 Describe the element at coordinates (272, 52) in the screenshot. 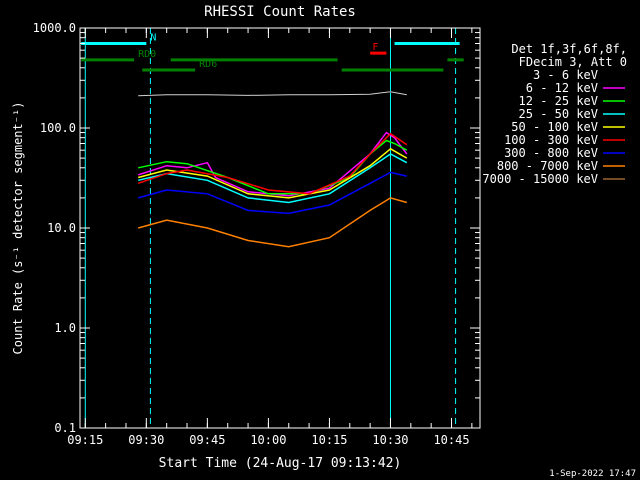

I see `annotation-layer: N RD0 RD6 F` at that location.